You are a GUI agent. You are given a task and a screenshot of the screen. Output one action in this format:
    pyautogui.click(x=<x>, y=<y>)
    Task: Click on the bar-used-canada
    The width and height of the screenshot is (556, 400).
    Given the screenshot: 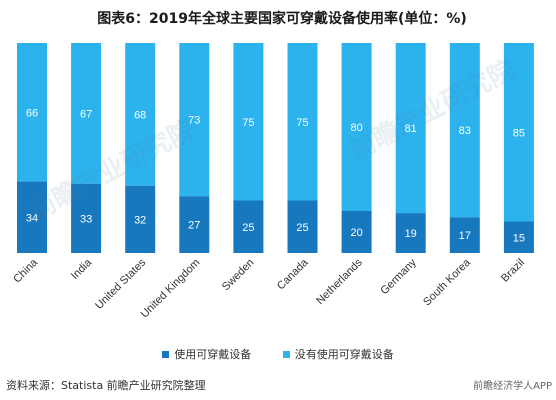 What is the action you would take?
    pyautogui.click(x=302, y=226)
    